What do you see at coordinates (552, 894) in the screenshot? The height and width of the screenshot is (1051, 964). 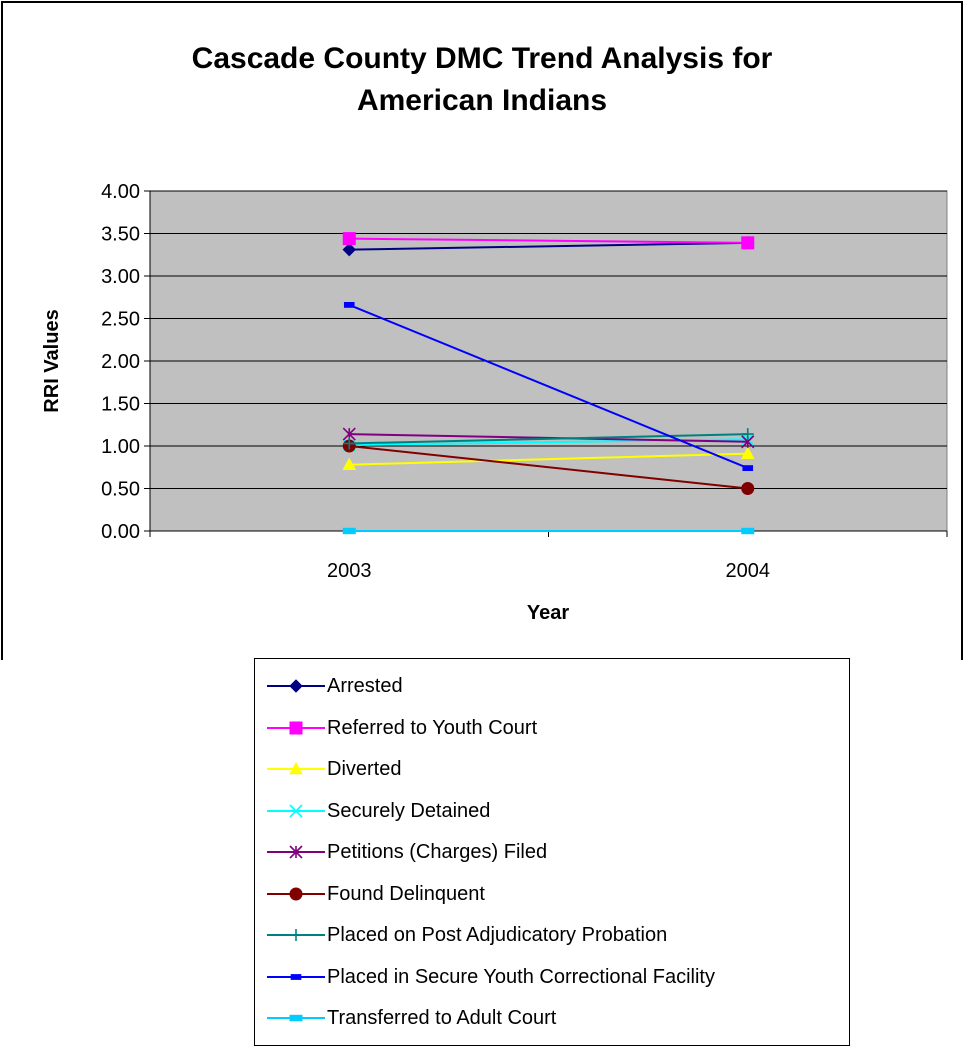 I see `legend-item: Found Delinquent` at bounding box center [552, 894].